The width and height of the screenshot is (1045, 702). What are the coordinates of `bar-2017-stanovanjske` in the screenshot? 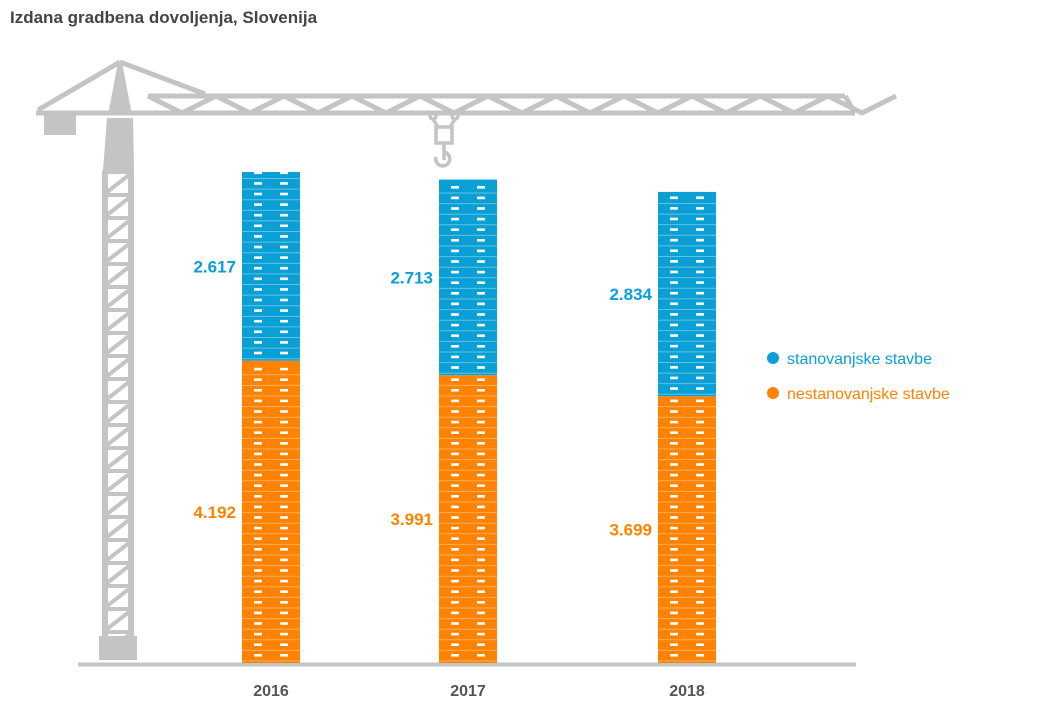 It's located at (468, 277).